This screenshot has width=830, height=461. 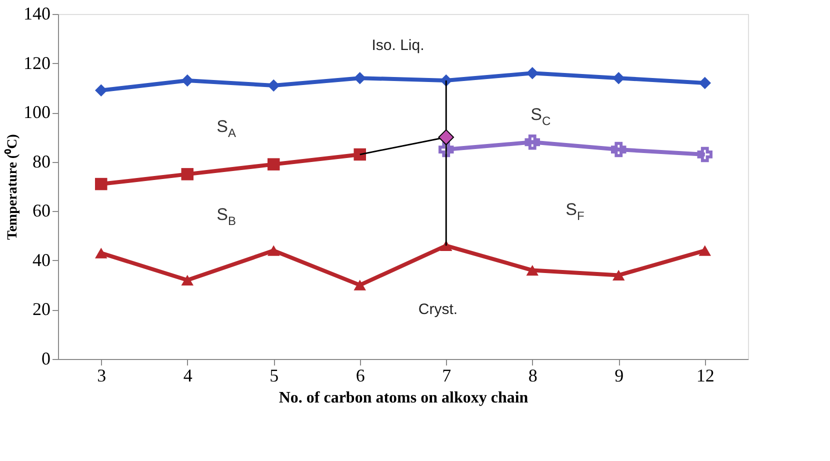 What do you see at coordinates (705, 376) in the screenshot?
I see `x-tick-label: 12` at bounding box center [705, 376].